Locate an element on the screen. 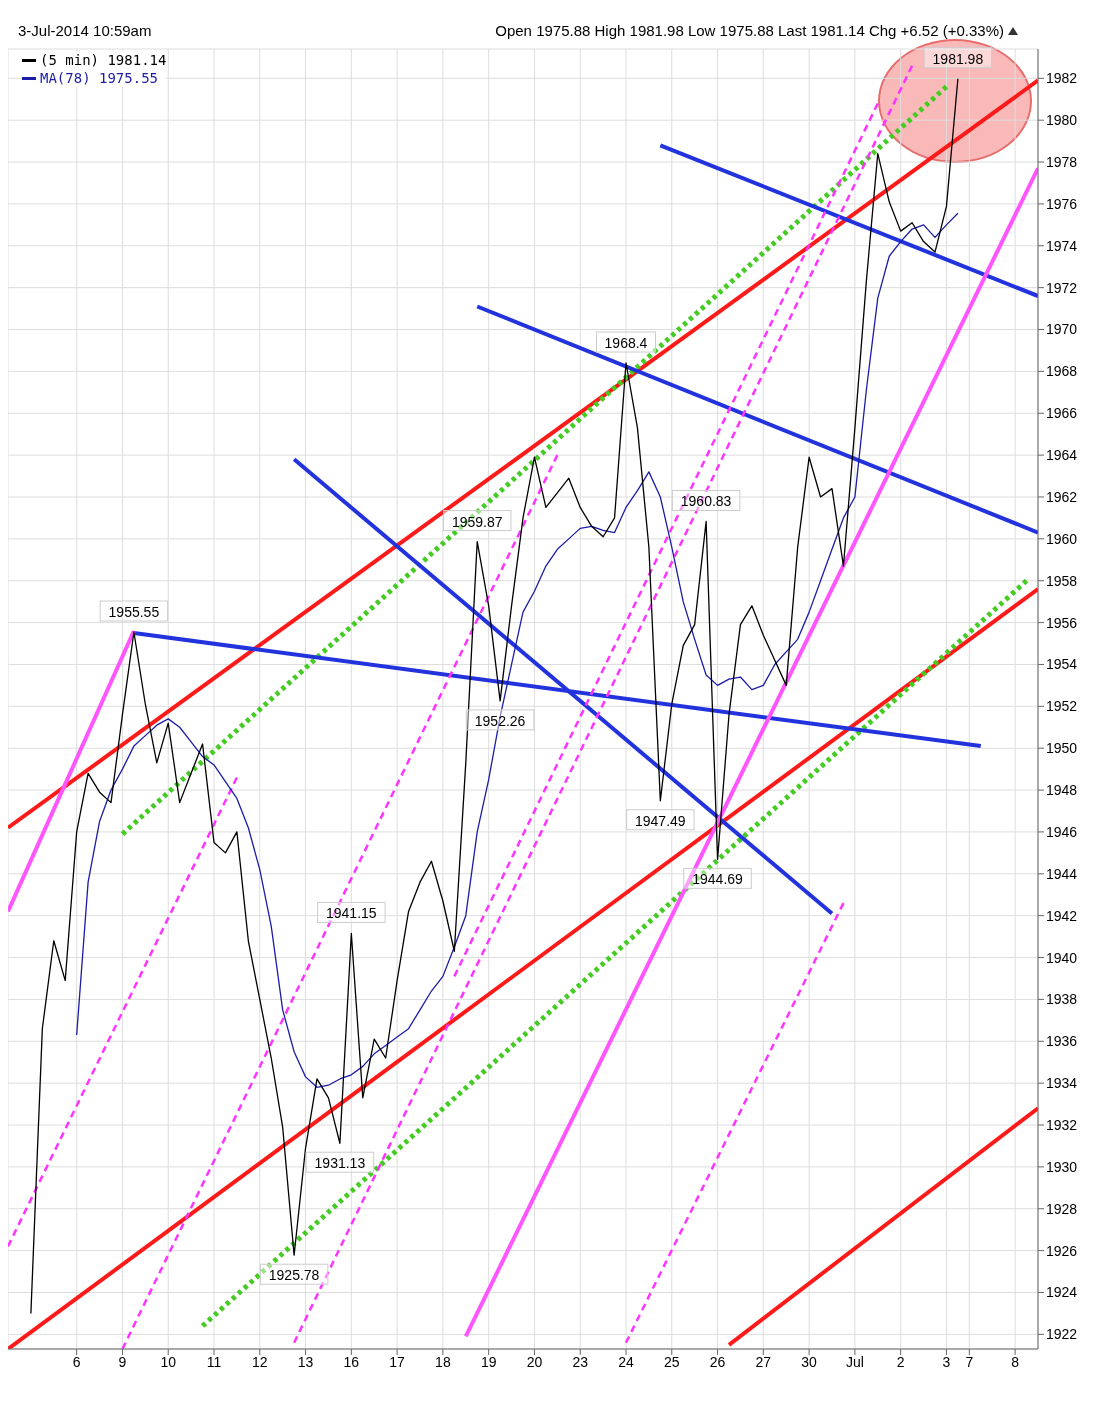 This screenshot has height=1406, width=1118. x-tick-label: 11 is located at coordinates (214, 1361).